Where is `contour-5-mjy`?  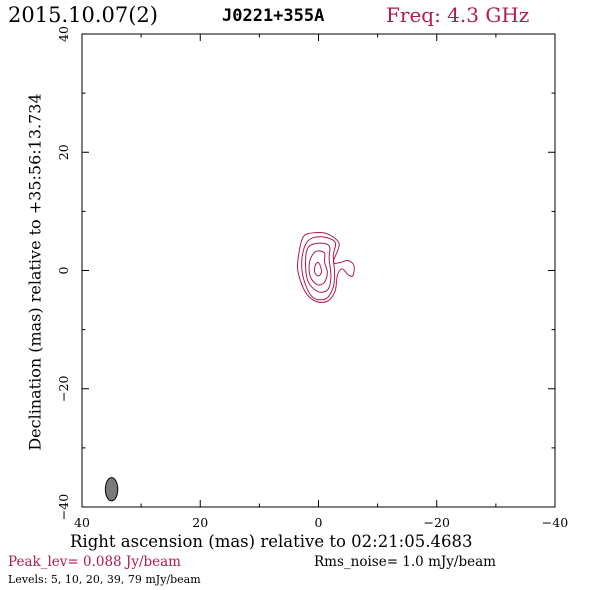 contour-5-mjy is located at coordinates (325, 267).